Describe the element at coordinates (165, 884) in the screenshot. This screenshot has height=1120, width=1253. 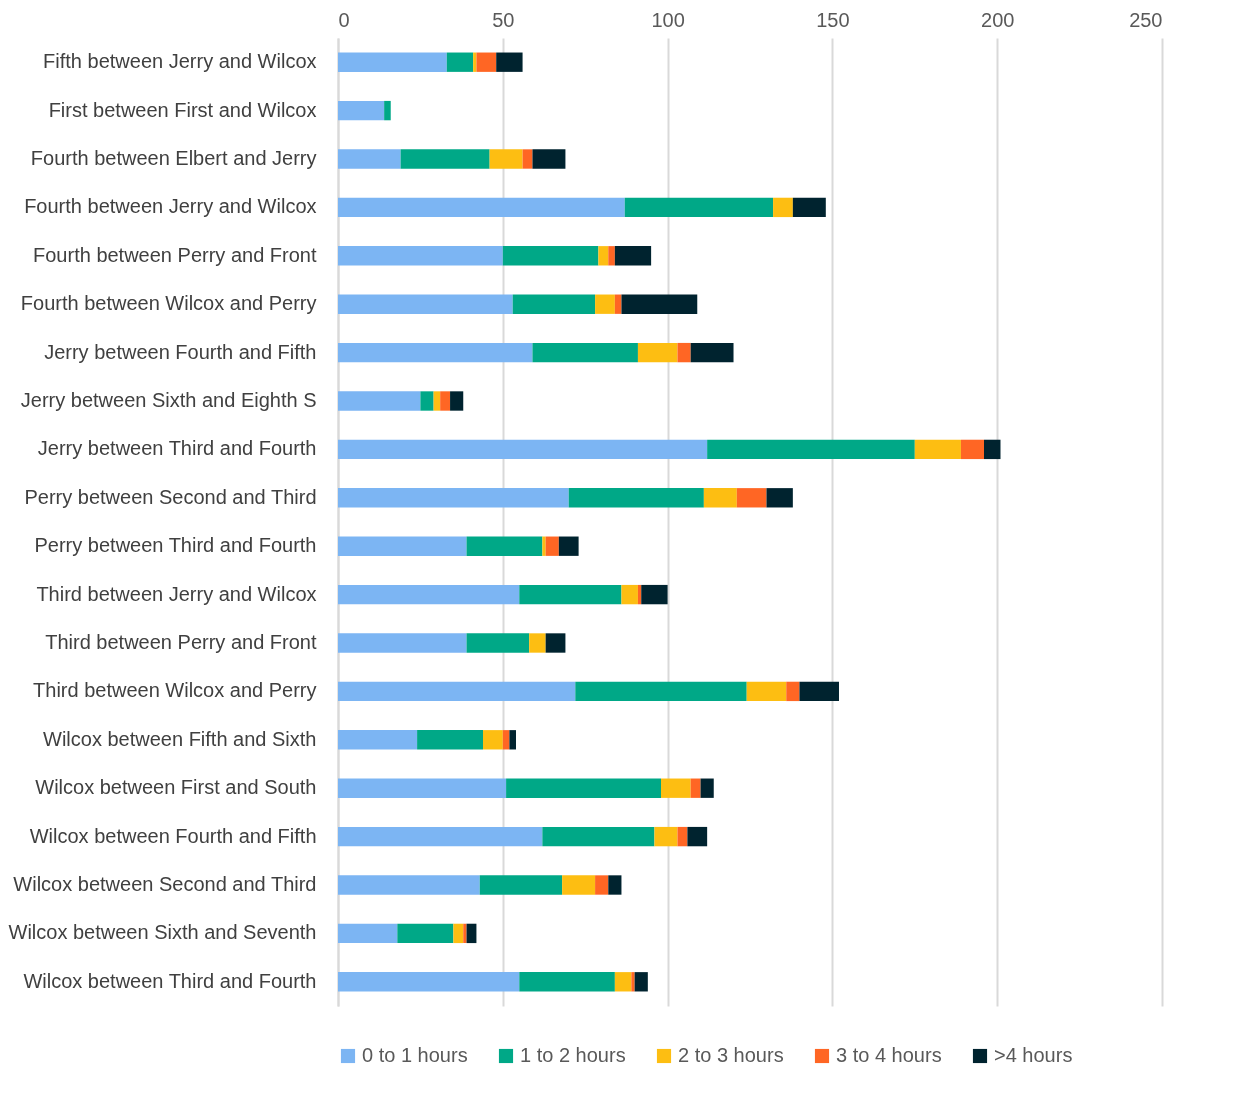
I see `y-tick-label: Wilcox between Second and Third` at that location.